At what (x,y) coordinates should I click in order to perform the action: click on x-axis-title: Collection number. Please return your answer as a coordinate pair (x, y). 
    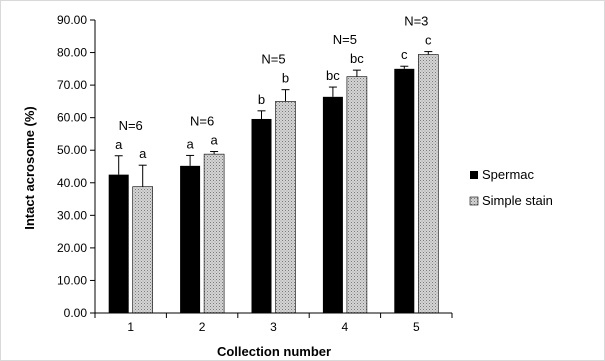
    Looking at the image, I should click on (274, 351).